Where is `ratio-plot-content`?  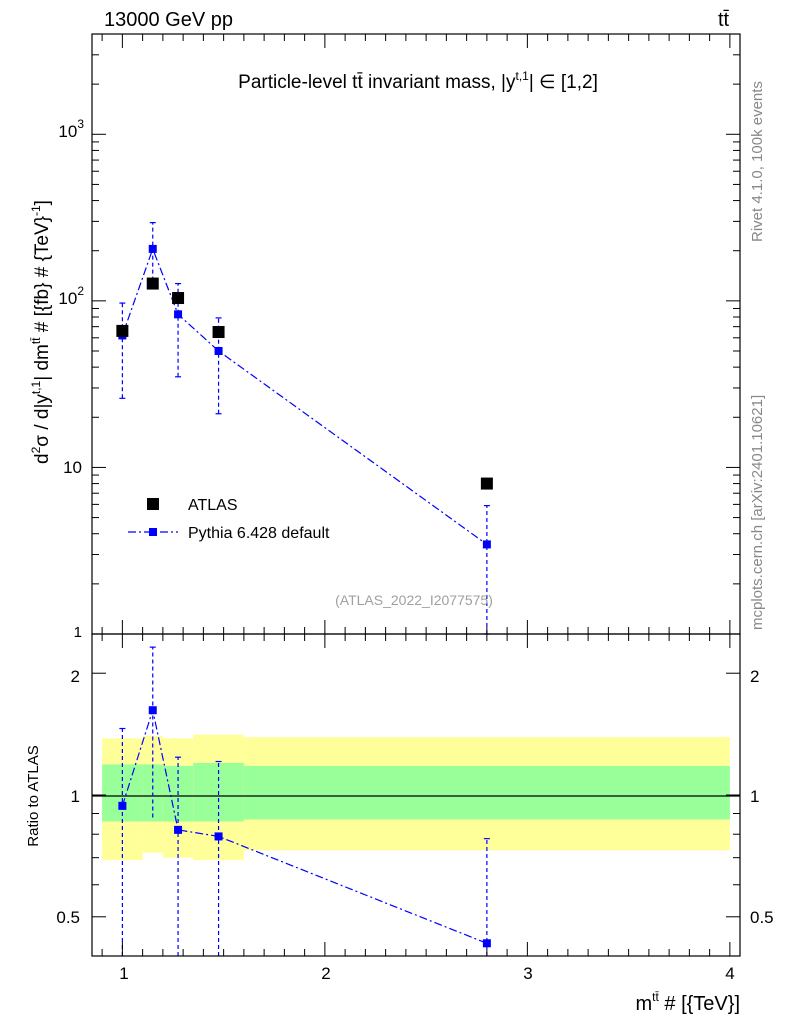
ratio-plot-content is located at coordinates (304, 801).